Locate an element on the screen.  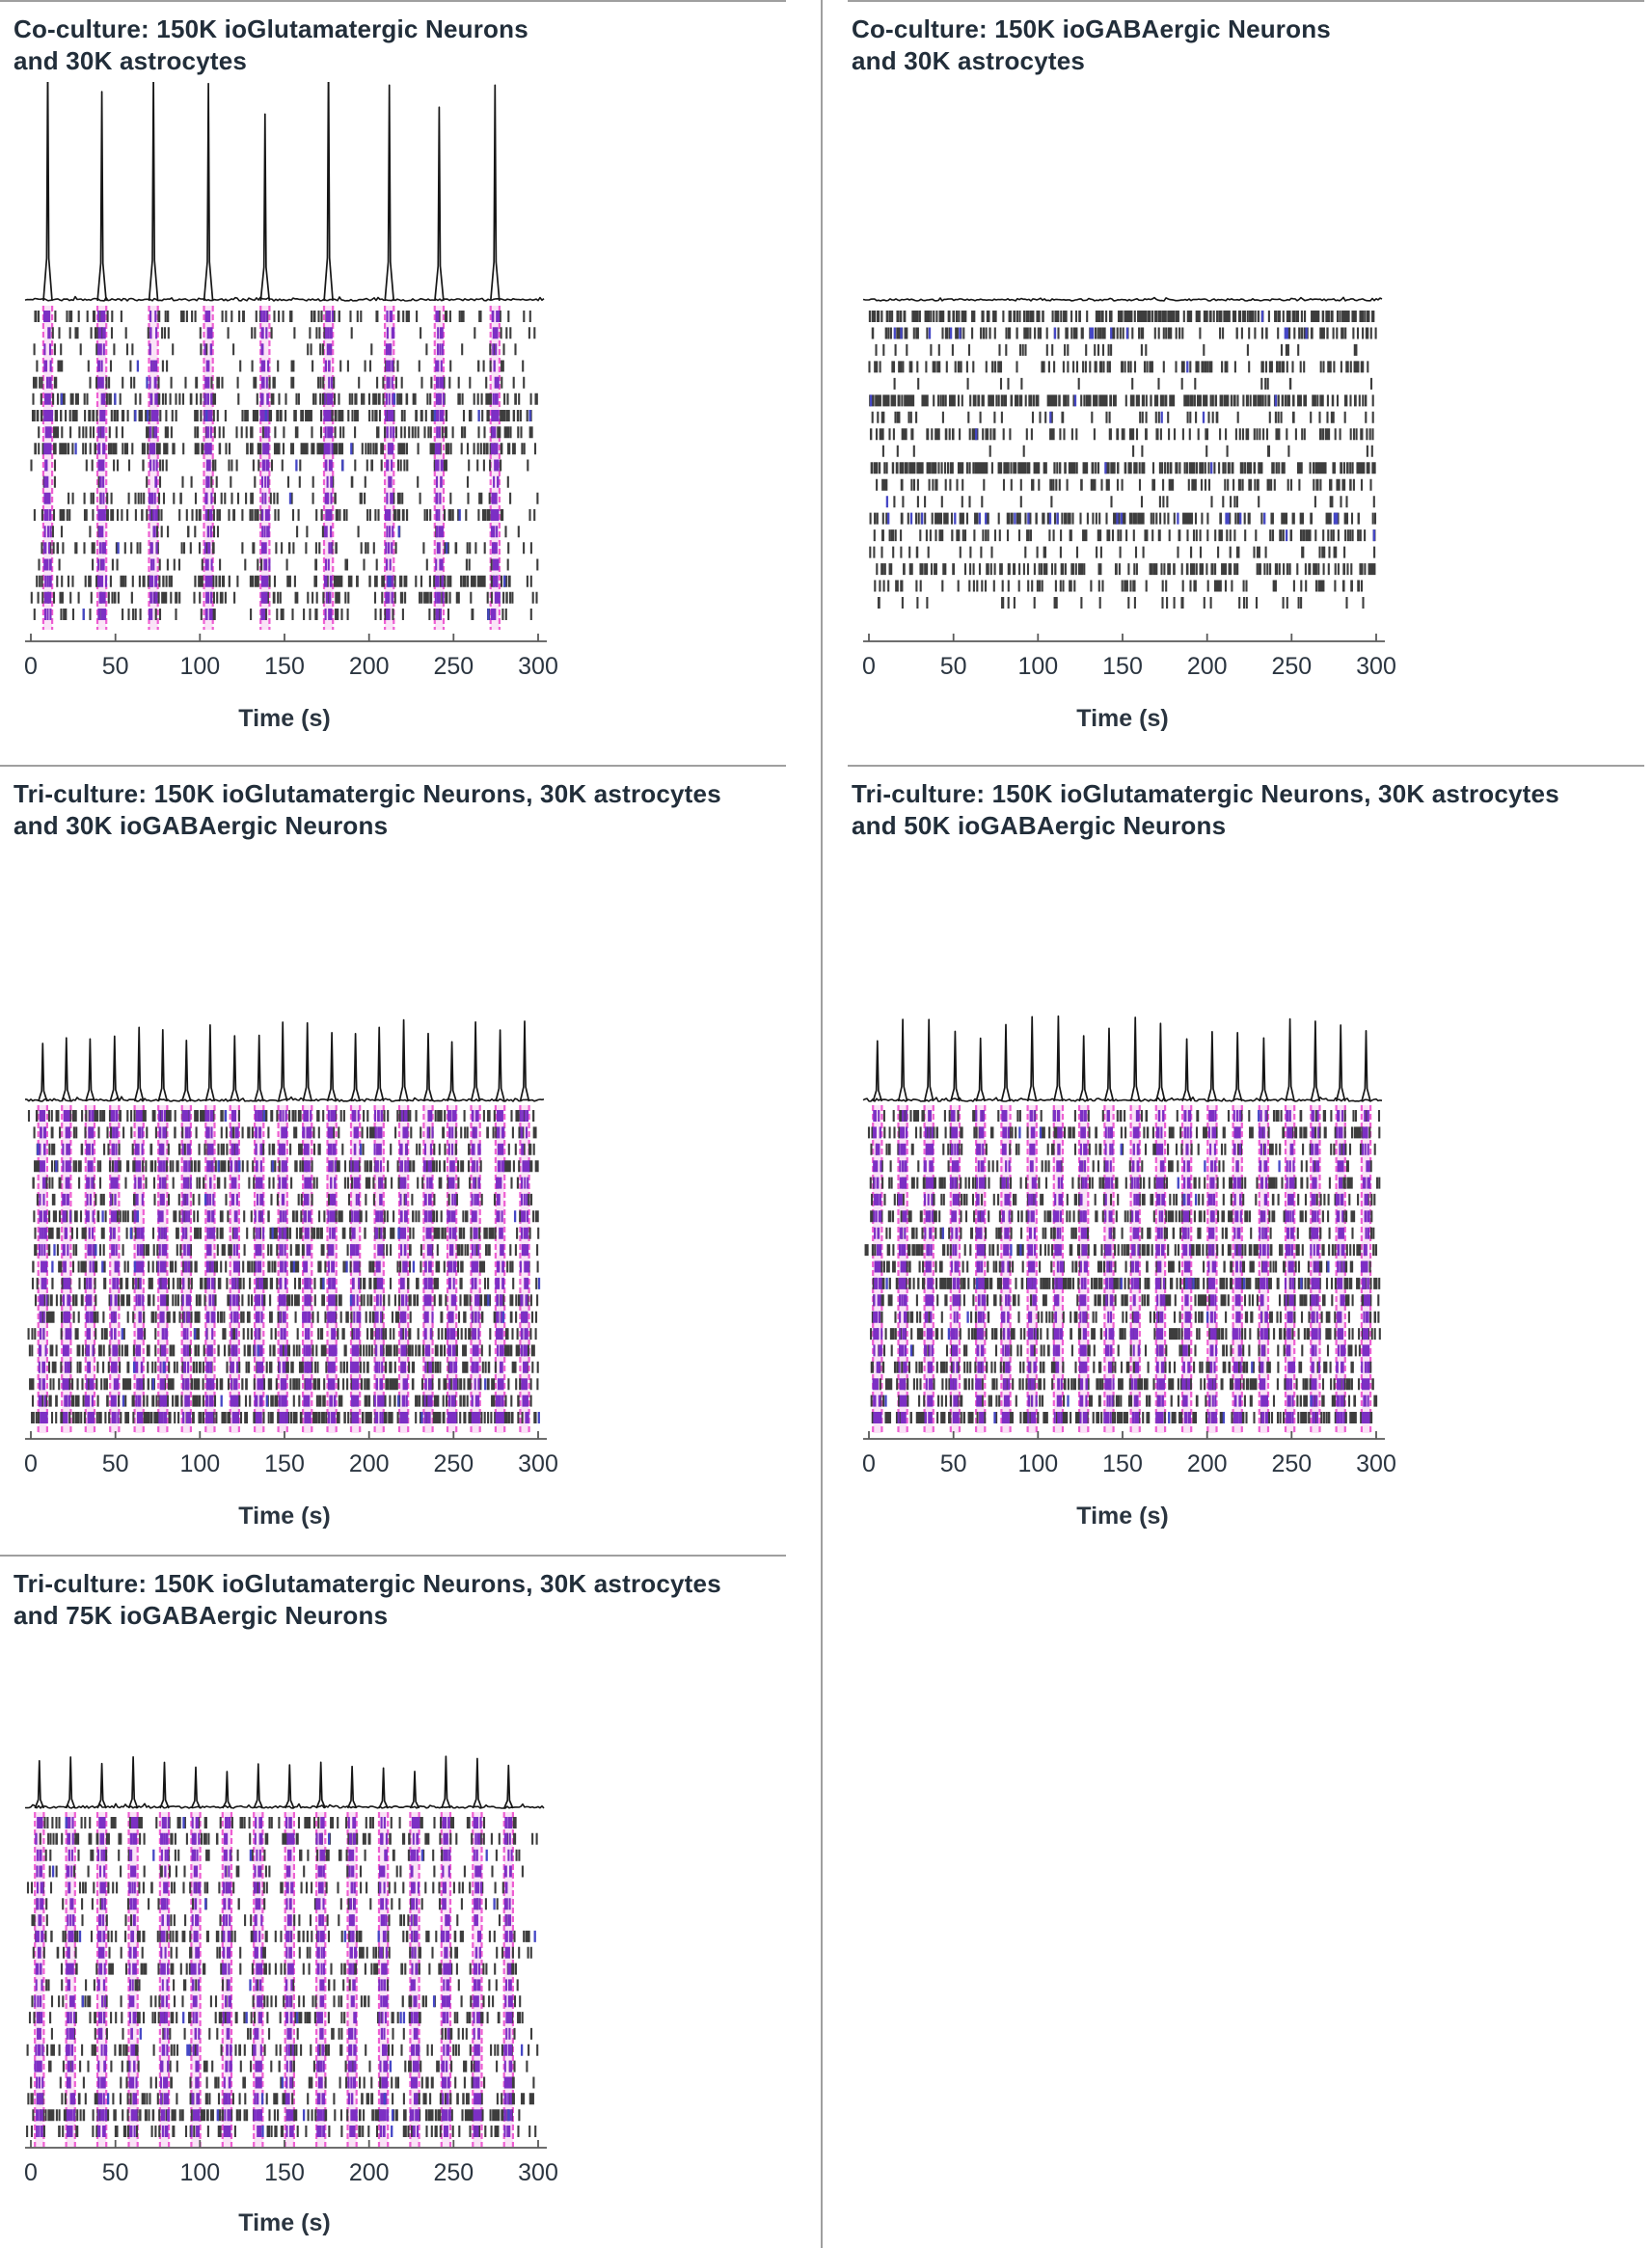
panel-title-line2: and 75K ioGABAergic Neurons is located at coordinates (201, 1616).